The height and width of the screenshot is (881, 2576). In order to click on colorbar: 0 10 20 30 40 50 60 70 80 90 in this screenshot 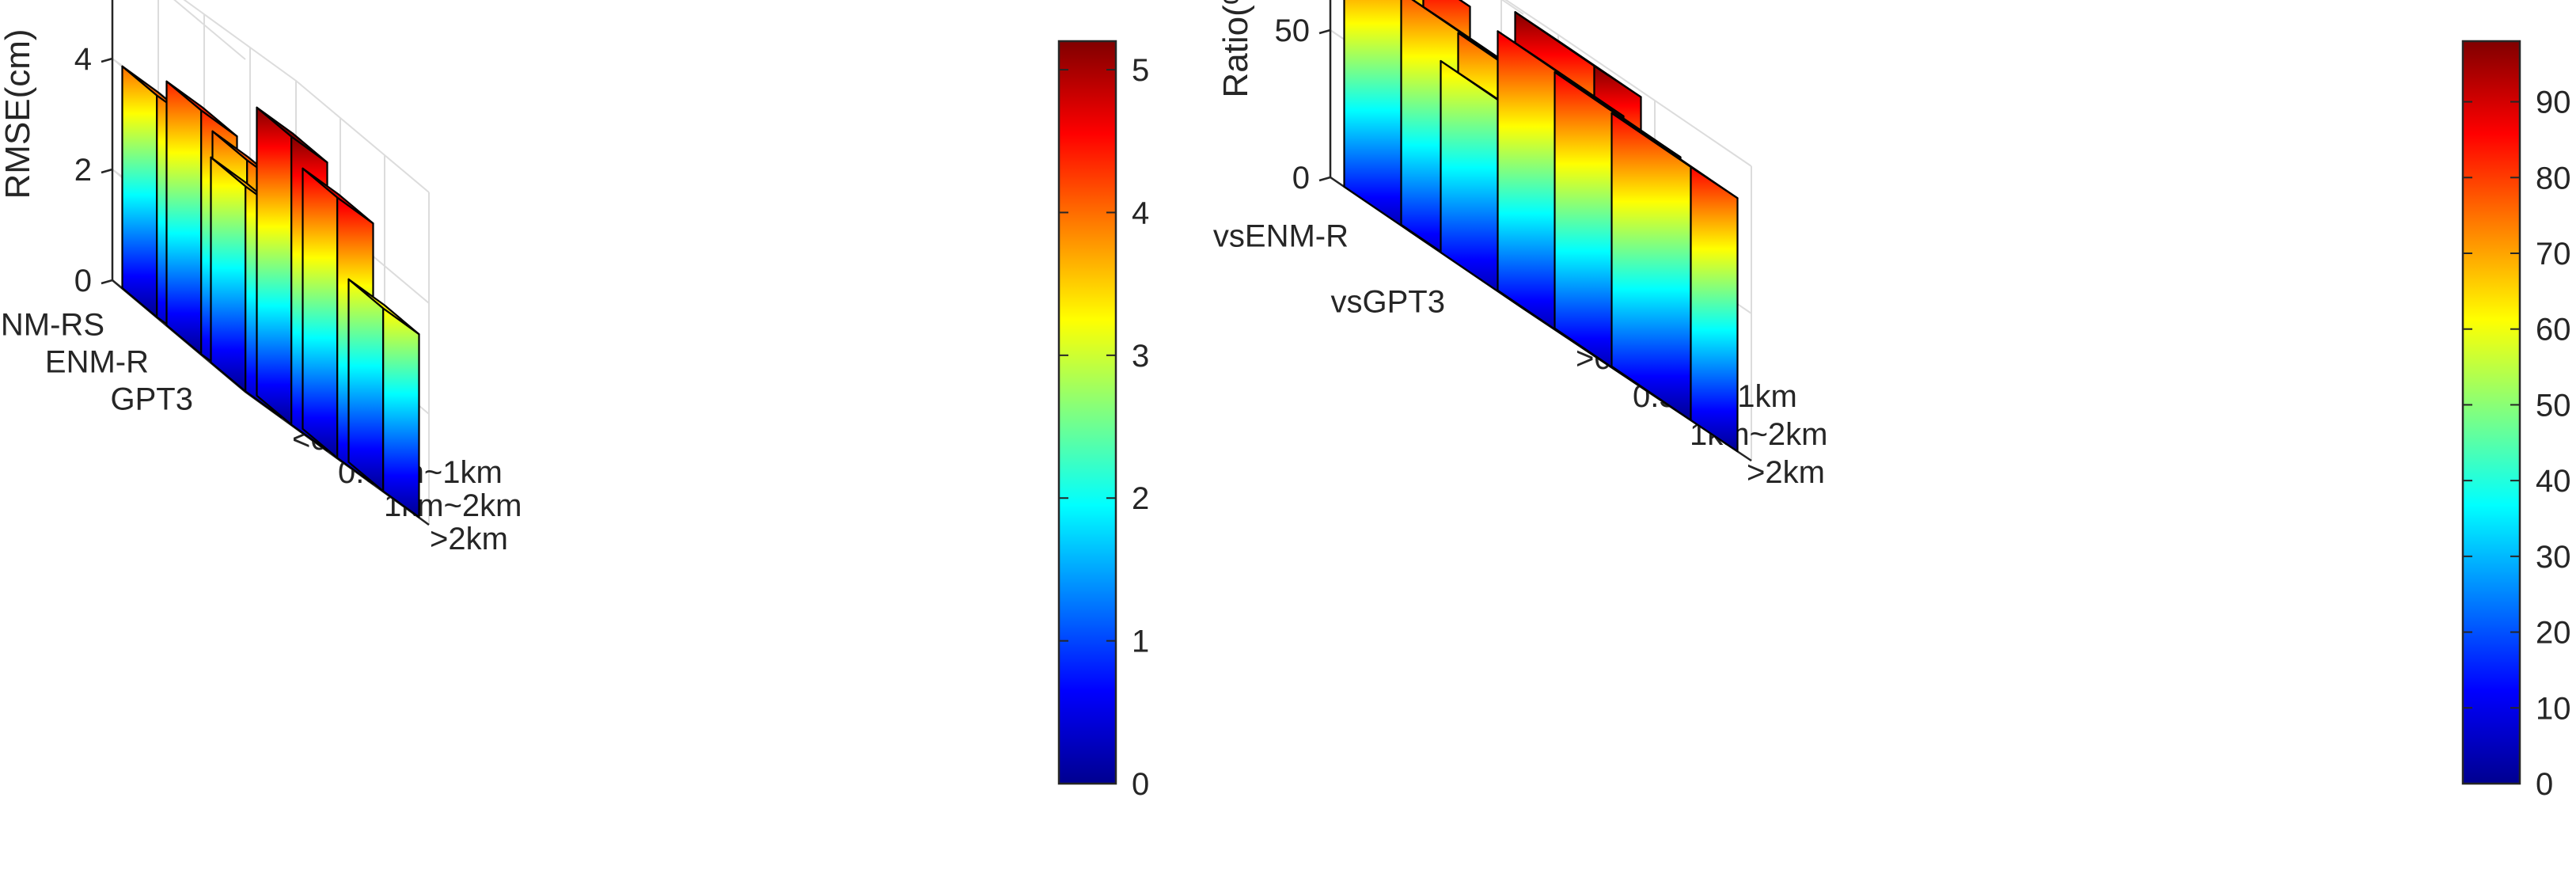, I will do `click(2516, 421)`.